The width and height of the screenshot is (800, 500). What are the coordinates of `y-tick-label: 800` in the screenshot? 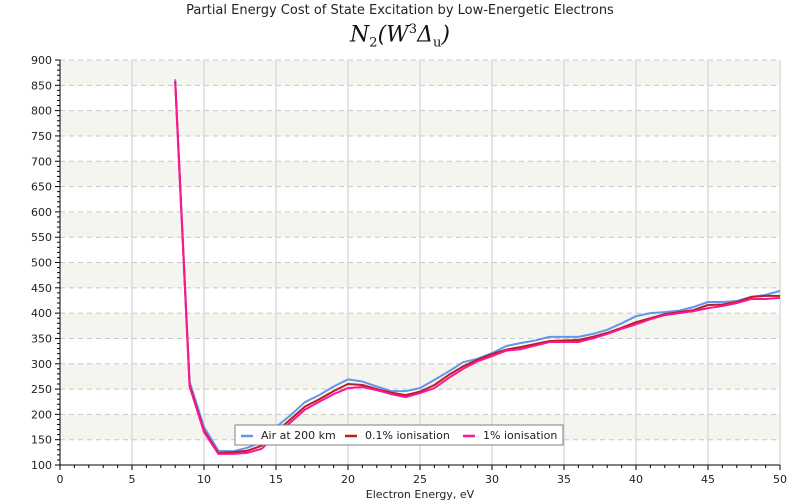 It's located at (41, 111).